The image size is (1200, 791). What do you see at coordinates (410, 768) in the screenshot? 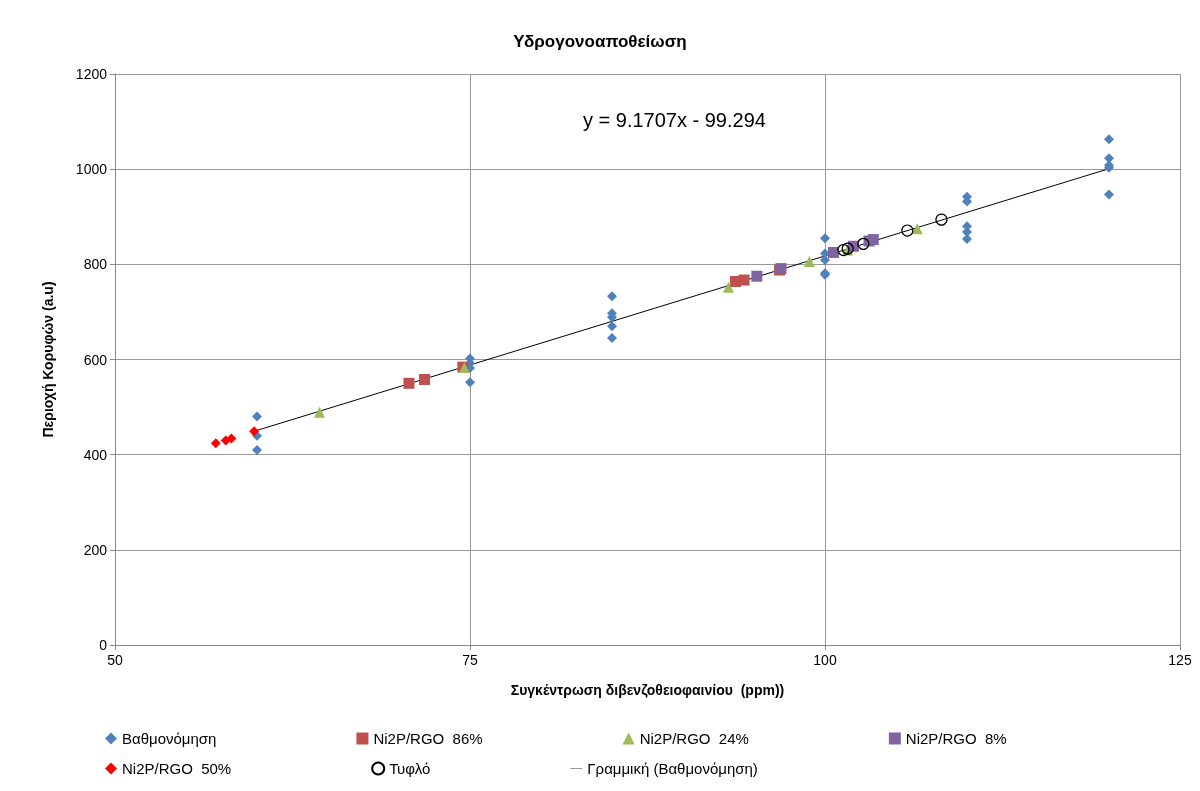
I see `legend-label: Τυφλό` at bounding box center [410, 768].